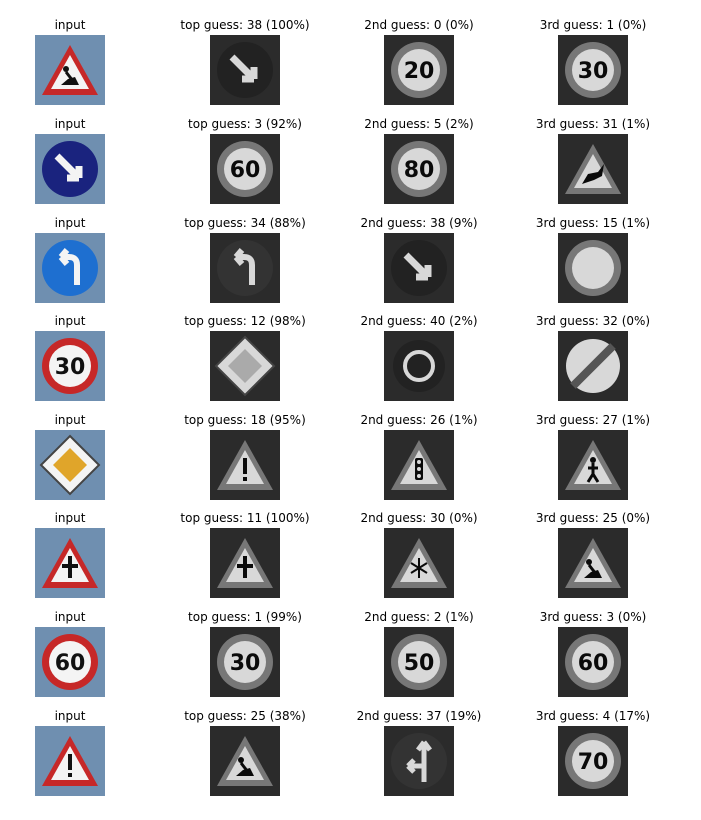 The height and width of the screenshot is (820, 701). Describe the element at coordinates (419, 223) in the screenshot. I see `guess-caption: 2nd guess: 38 (9%)` at that location.